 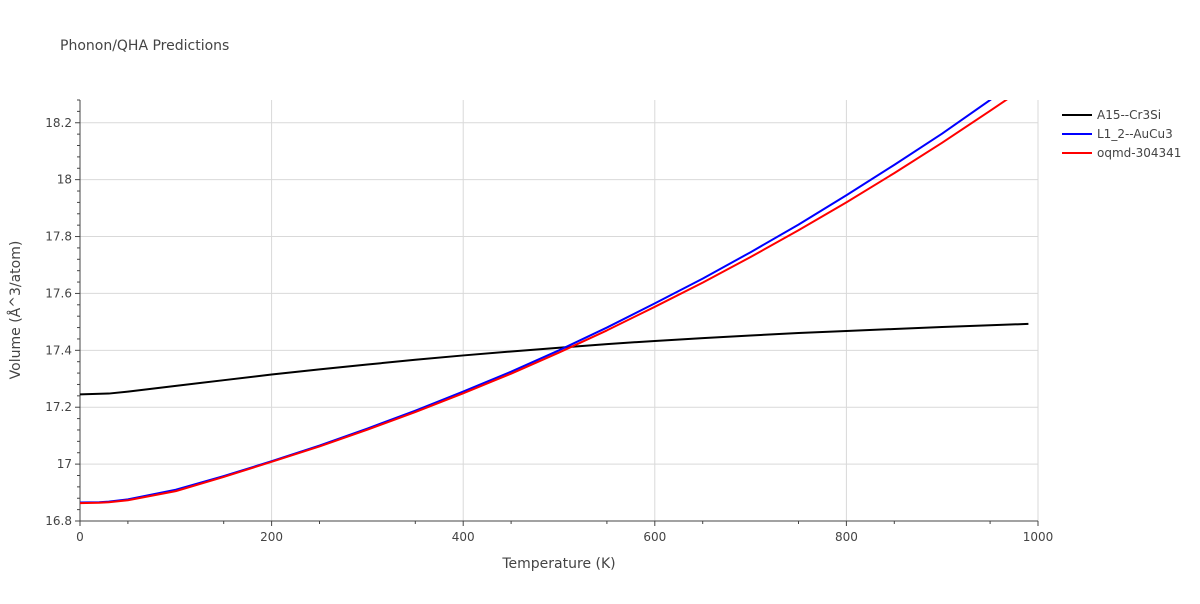 I want to click on y-tick-label: 17.6, so click(x=58, y=293).